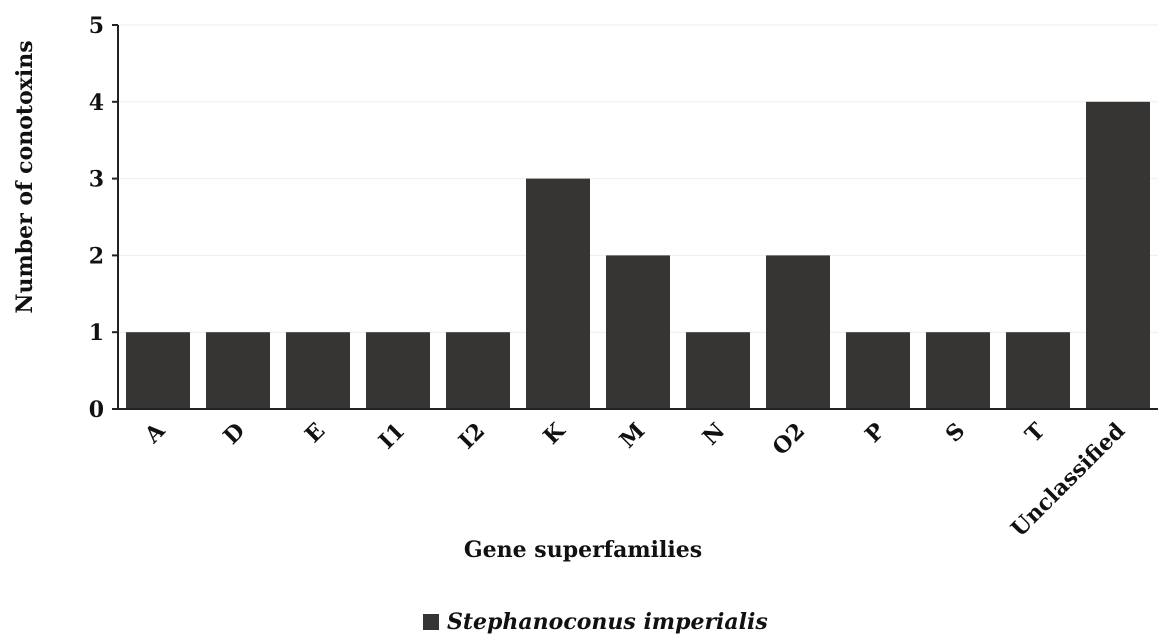  I want to click on bar-k, so click(558, 293).